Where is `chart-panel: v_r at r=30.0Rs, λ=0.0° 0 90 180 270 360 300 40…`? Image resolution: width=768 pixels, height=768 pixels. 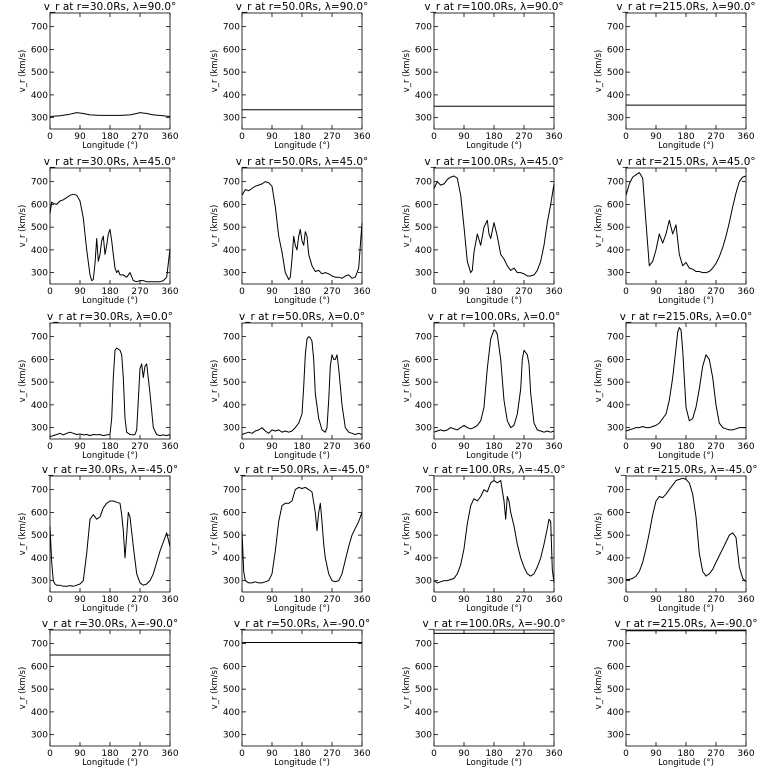 chart-panel: v_r at r=30.0Rs, λ=0.0° 0 90 180 270 360 300 40… is located at coordinates (98, 386).